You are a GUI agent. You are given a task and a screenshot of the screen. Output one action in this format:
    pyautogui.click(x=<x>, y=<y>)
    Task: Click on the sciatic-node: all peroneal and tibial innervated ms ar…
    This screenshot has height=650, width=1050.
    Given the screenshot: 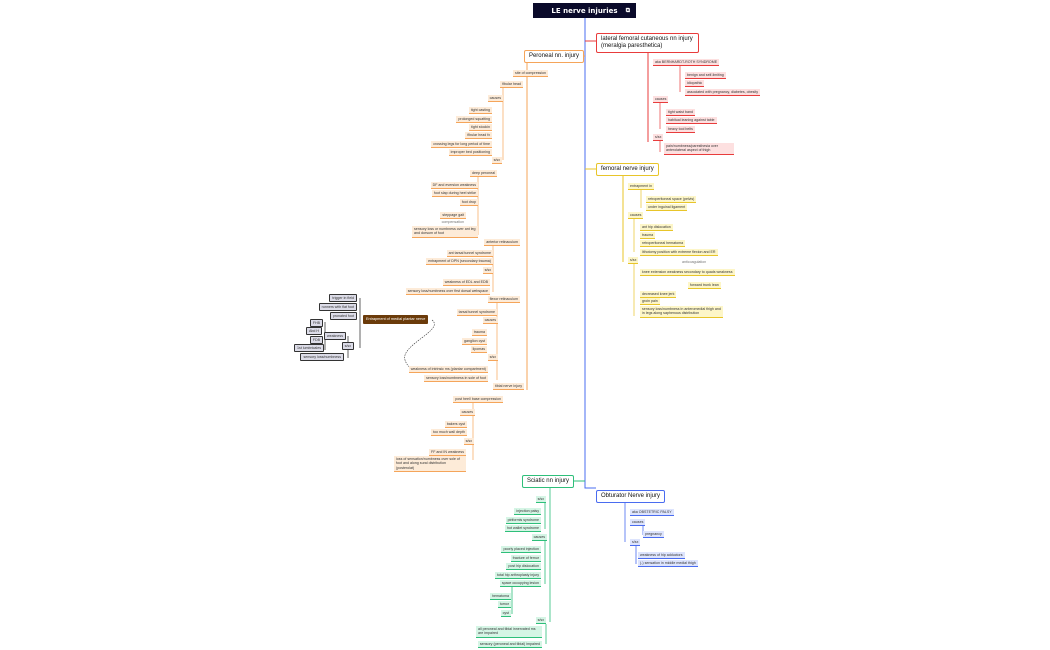 What is the action you would take?
    pyautogui.click(x=509, y=632)
    